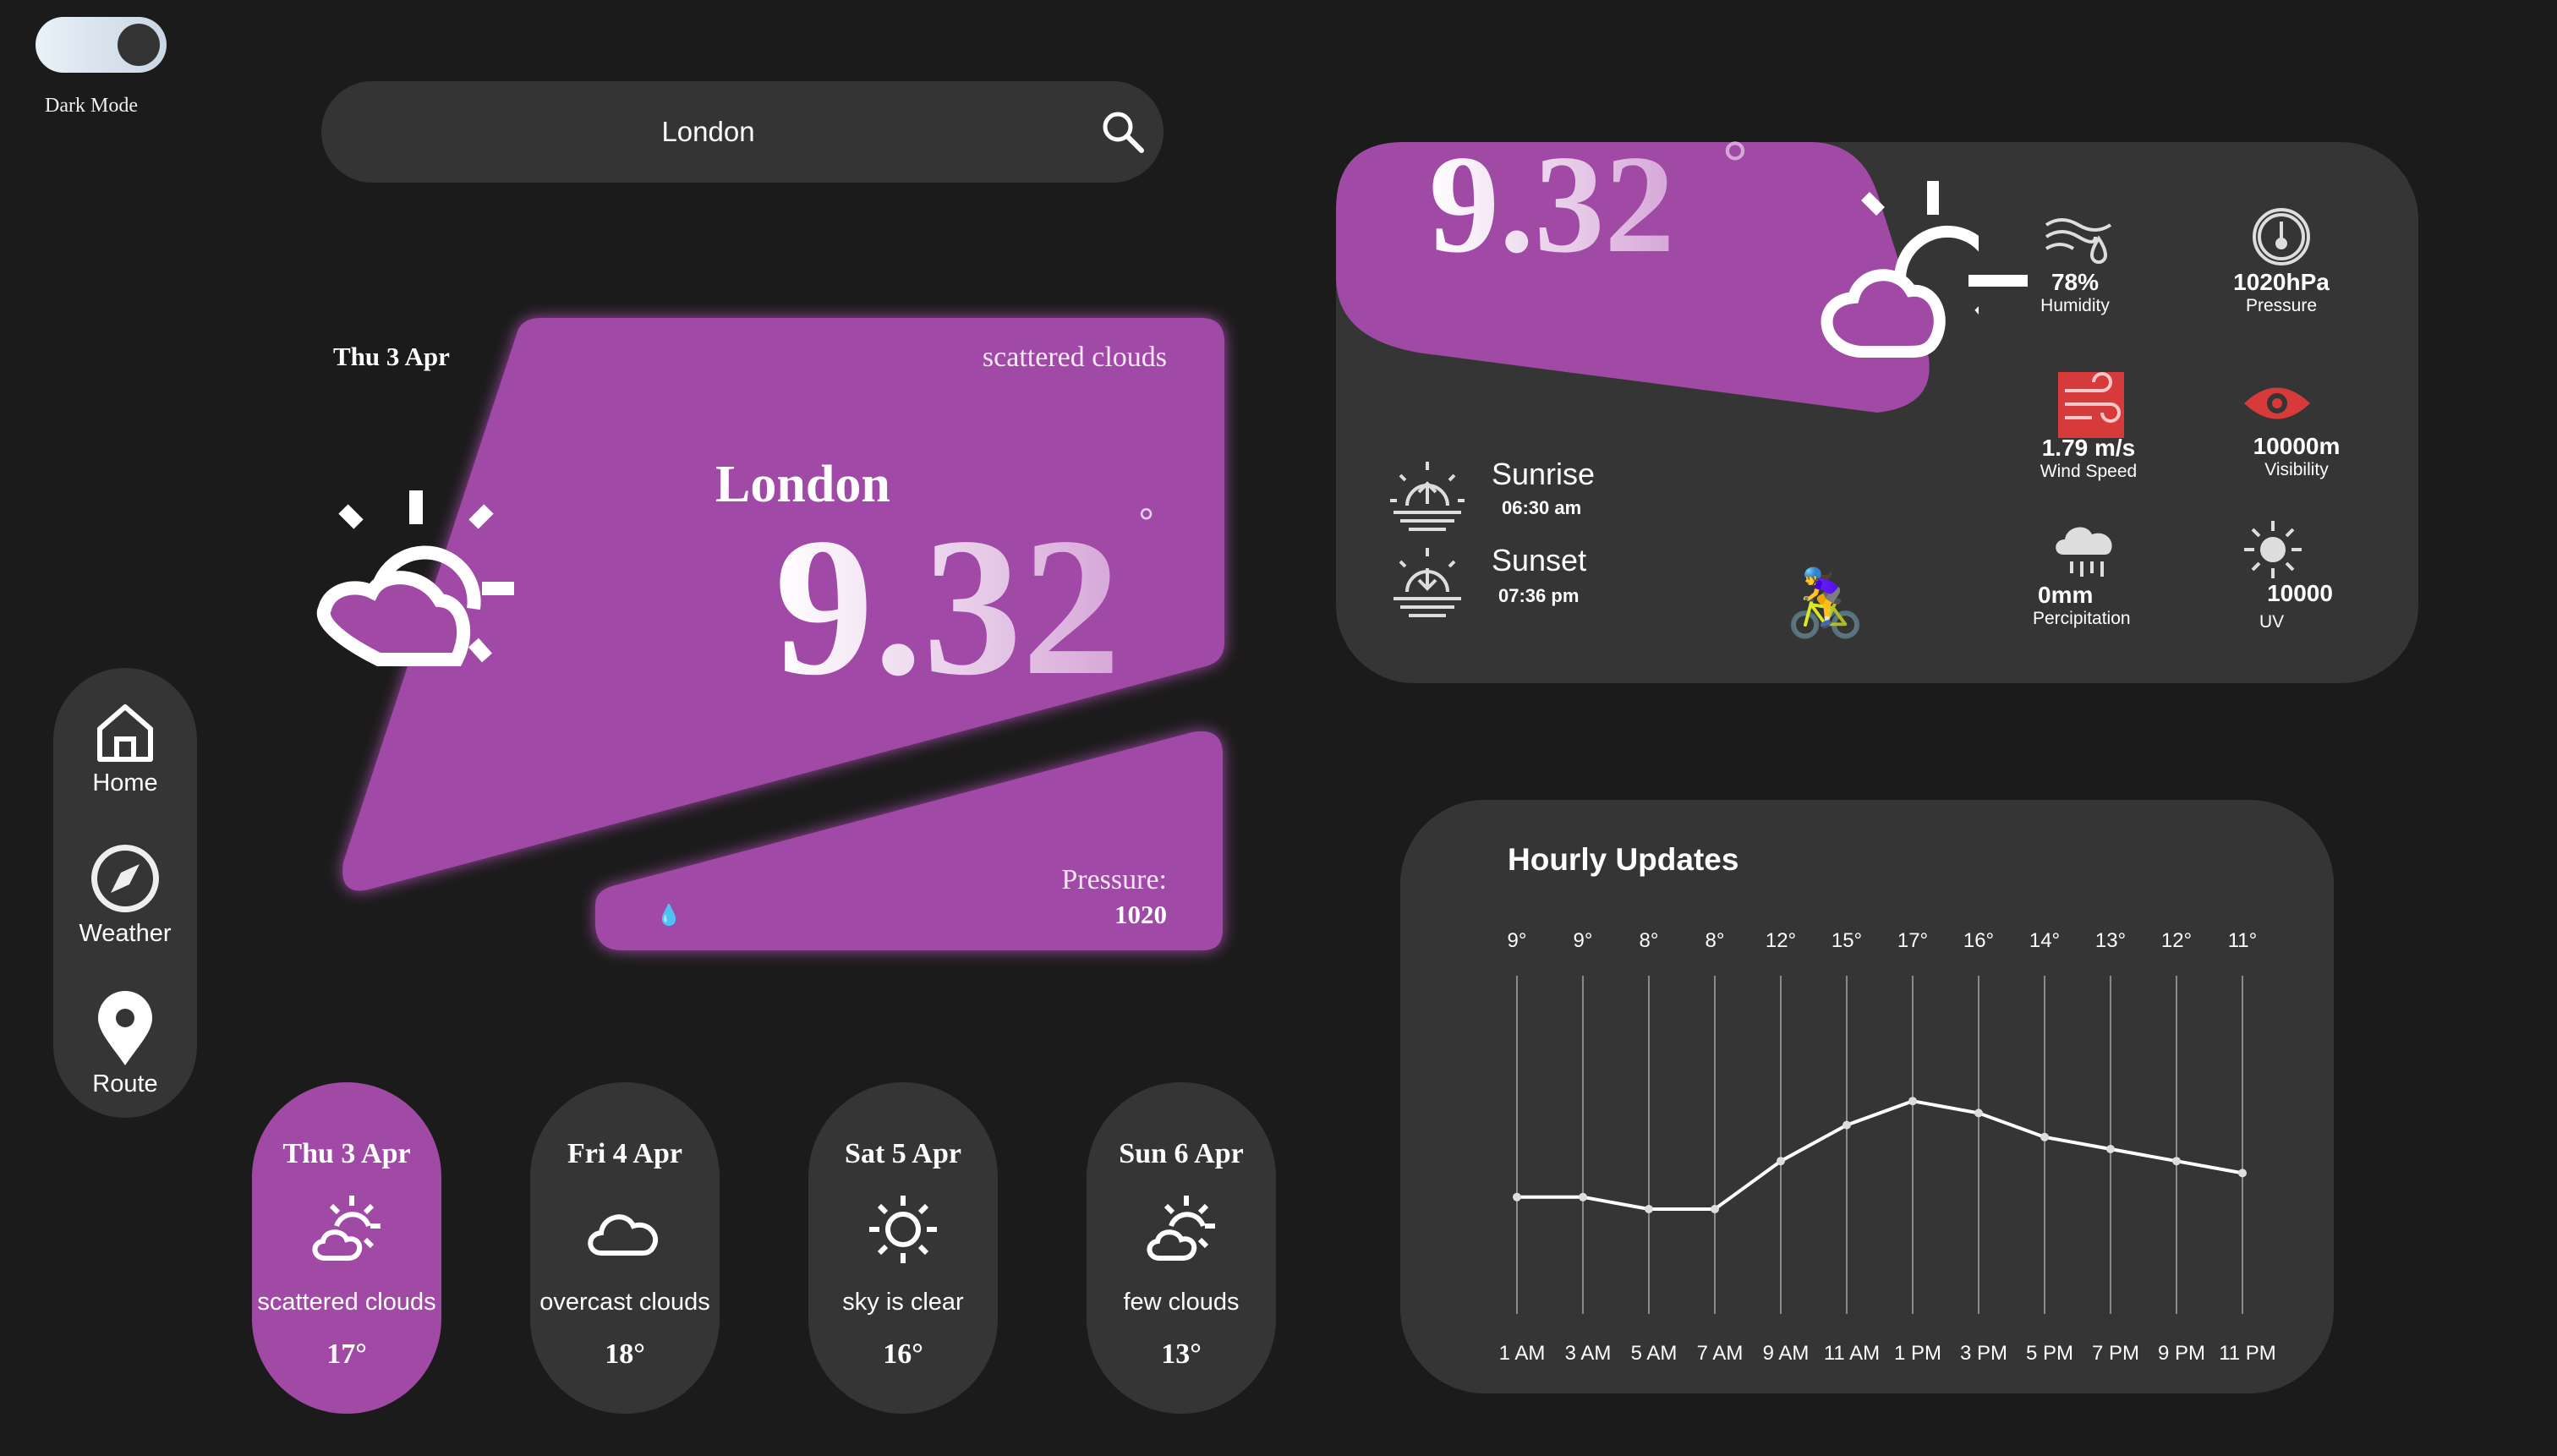 The width and height of the screenshot is (2557, 1456). I want to click on hourly-temp-label: 15°, so click(1847, 941).